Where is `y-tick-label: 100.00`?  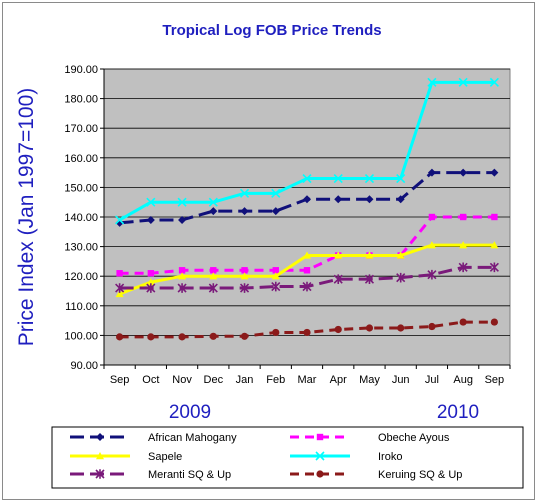
y-tick-label: 100.00 is located at coordinates (81, 336).